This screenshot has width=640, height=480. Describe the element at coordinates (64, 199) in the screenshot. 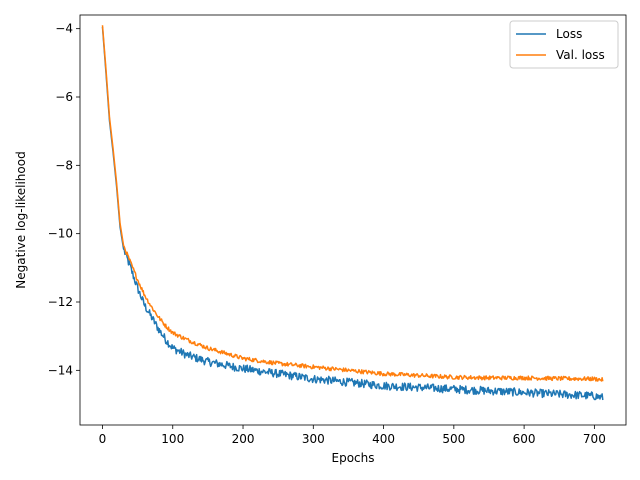

I see `y-axis: −4 −6 −8 −10 −12 −14` at that location.